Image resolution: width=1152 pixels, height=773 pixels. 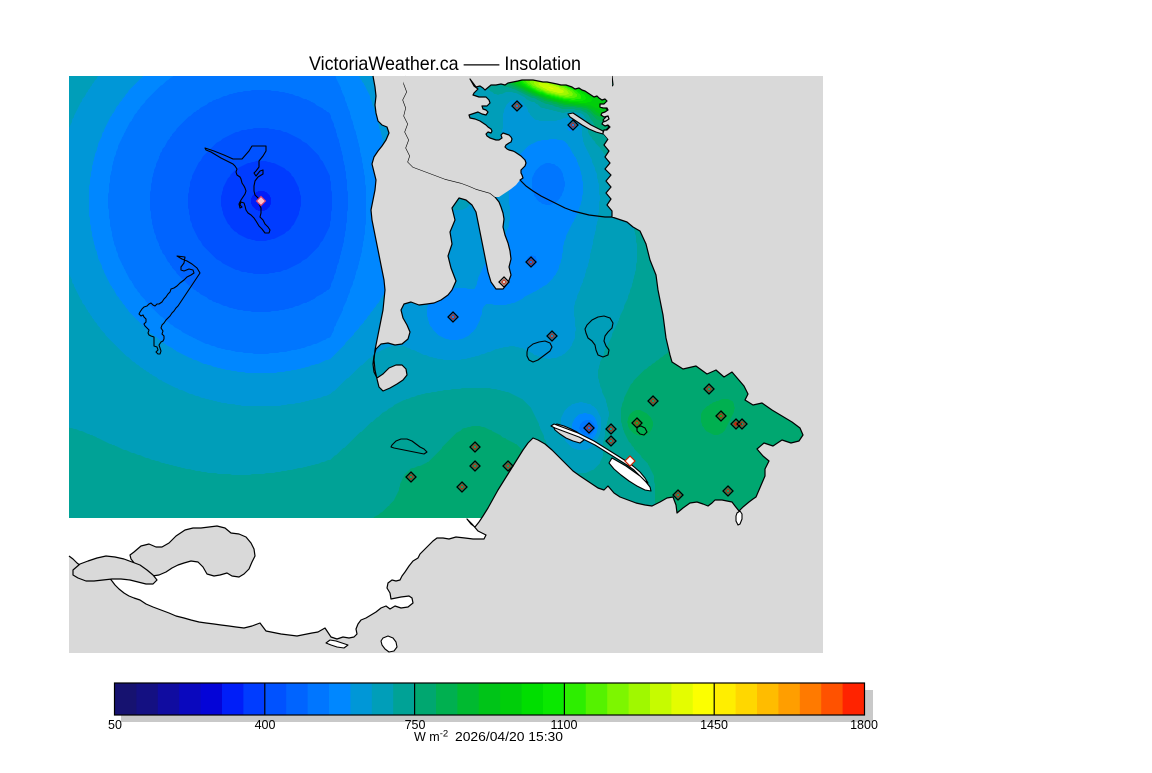 I want to click on svg-text: 1800, so click(x=864, y=725).